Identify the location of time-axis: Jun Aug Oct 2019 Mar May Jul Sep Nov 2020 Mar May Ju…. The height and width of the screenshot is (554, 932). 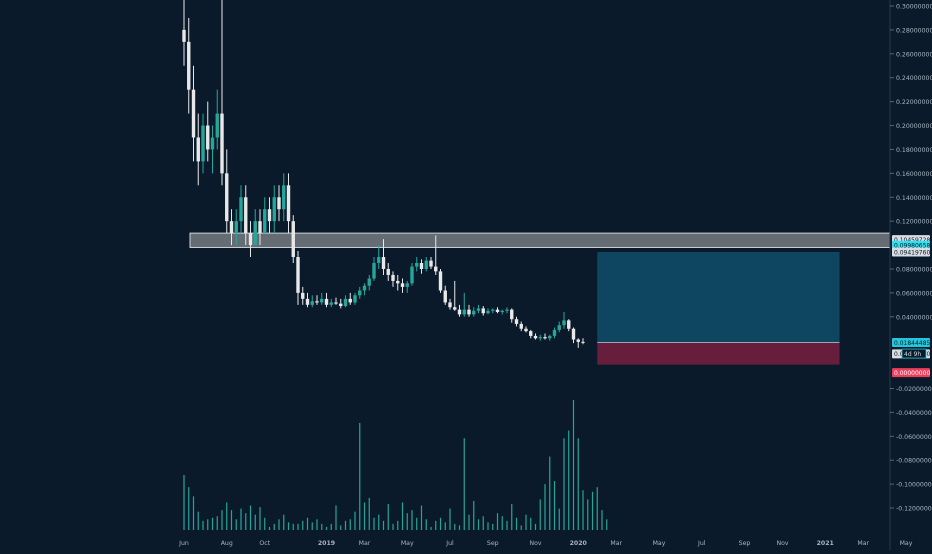
(545, 543).